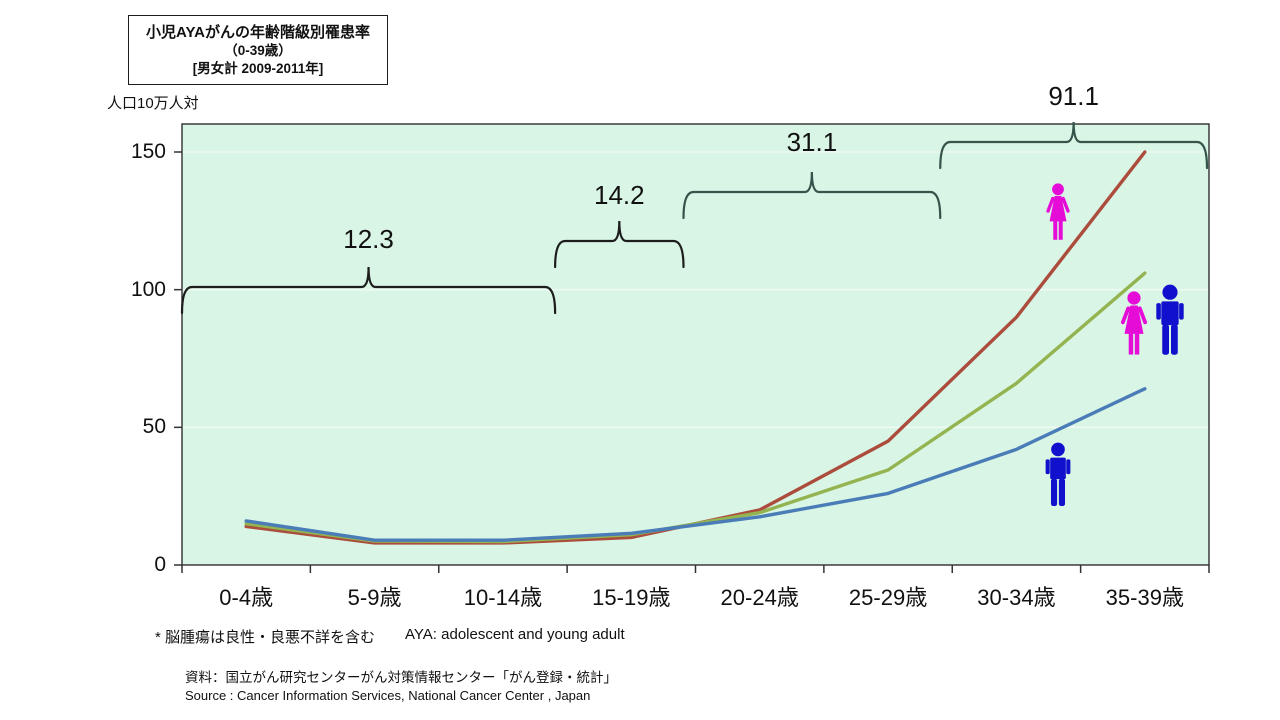 This screenshot has width=1280, height=720. I want to click on chart-title-line1: 小児AYAがんの年齢階級別罹患率, so click(258, 32).